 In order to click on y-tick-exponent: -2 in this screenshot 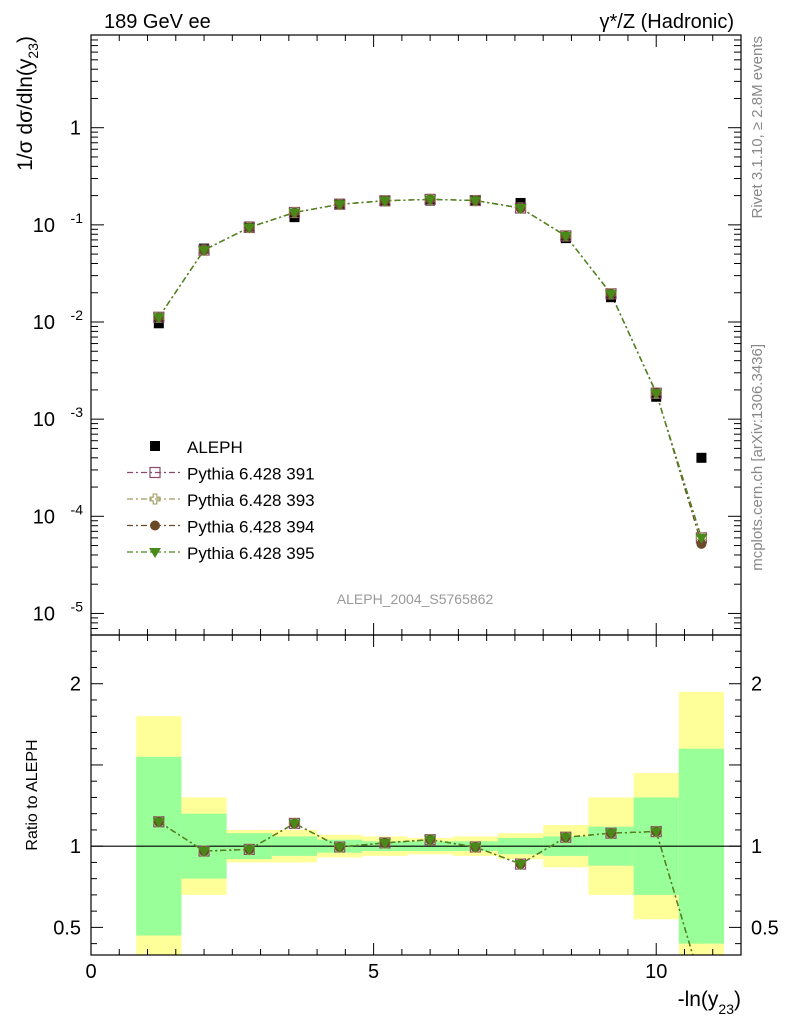, I will do `click(77, 315)`.